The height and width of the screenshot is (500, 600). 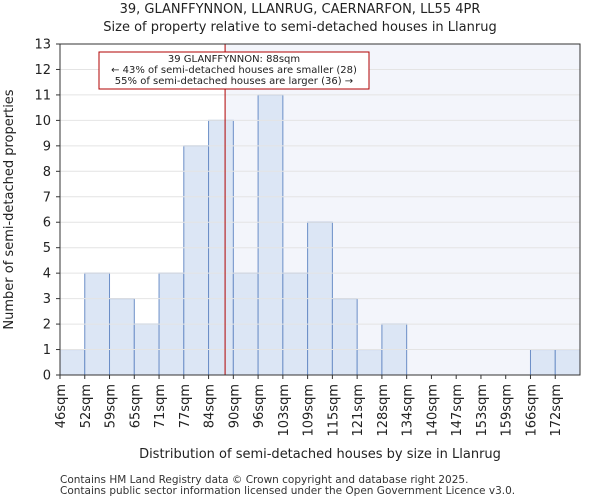 What do you see at coordinates (457, 410) in the screenshot?
I see `x-tick-label: 147sqm` at bounding box center [457, 410].